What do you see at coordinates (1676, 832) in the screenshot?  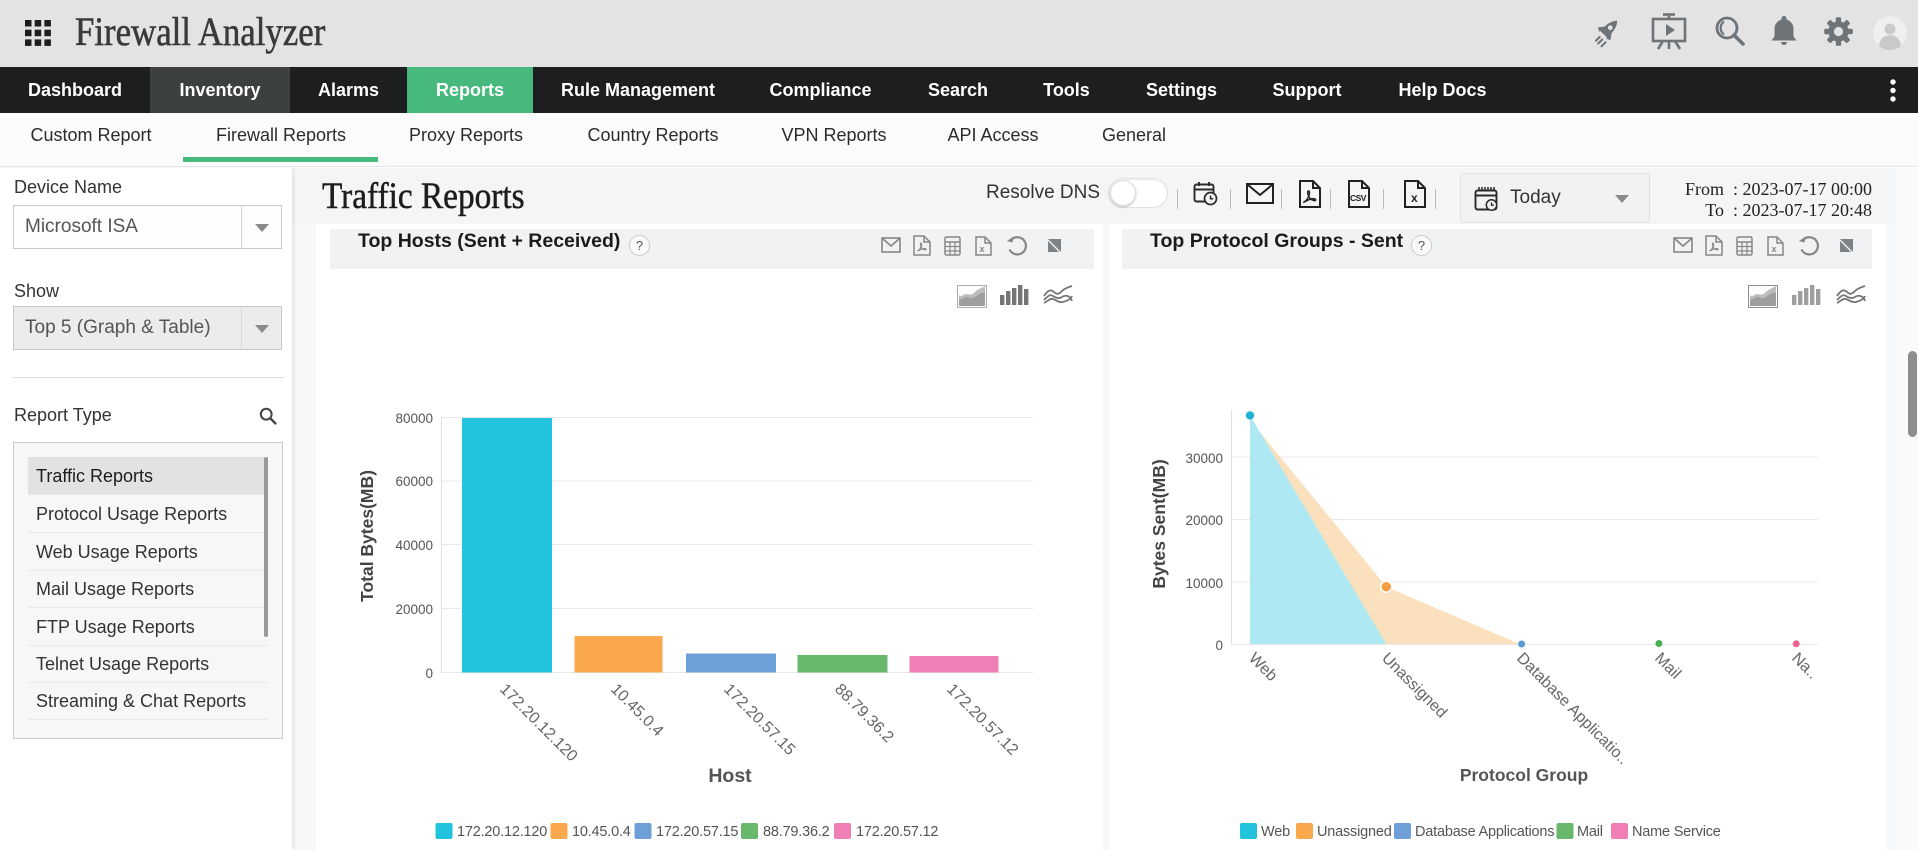 I see `svg-text: Name Service` at bounding box center [1676, 832].